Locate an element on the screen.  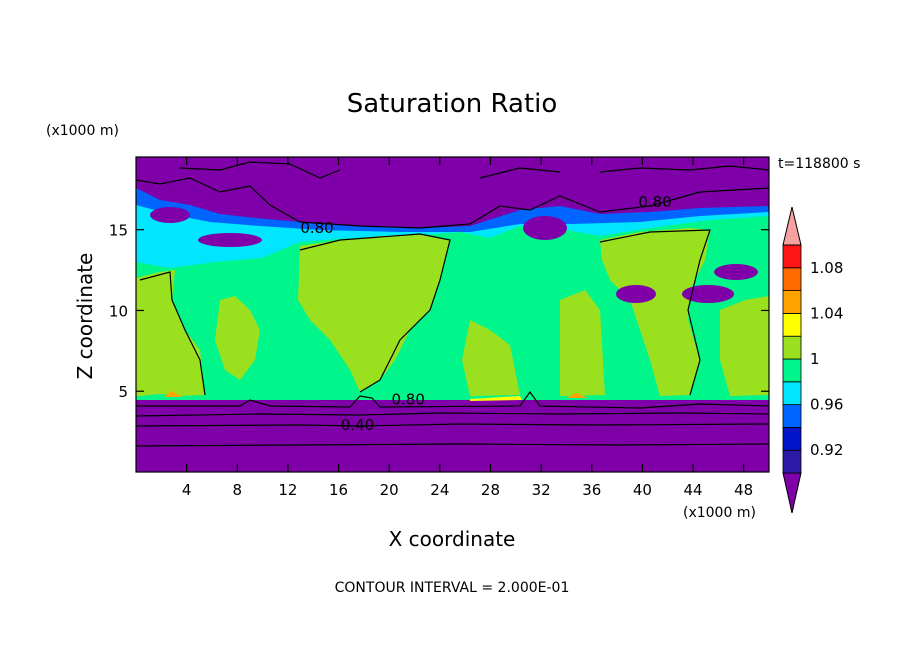
colorbar: 0.92 0.96 1 1.04 1.08 is located at coordinates (812, 360).